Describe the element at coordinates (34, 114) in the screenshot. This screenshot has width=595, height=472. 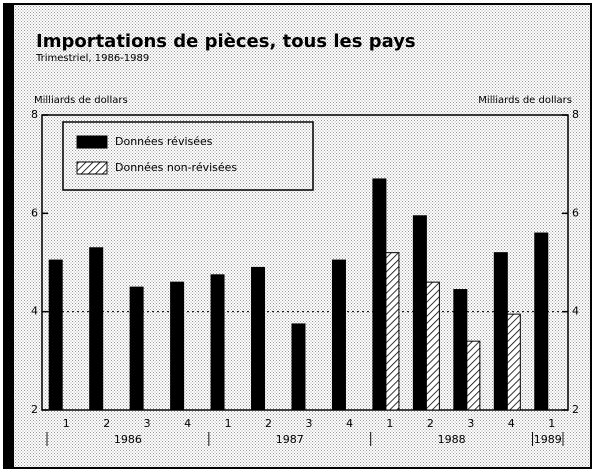
I see `y-tick-label: 8` at that location.